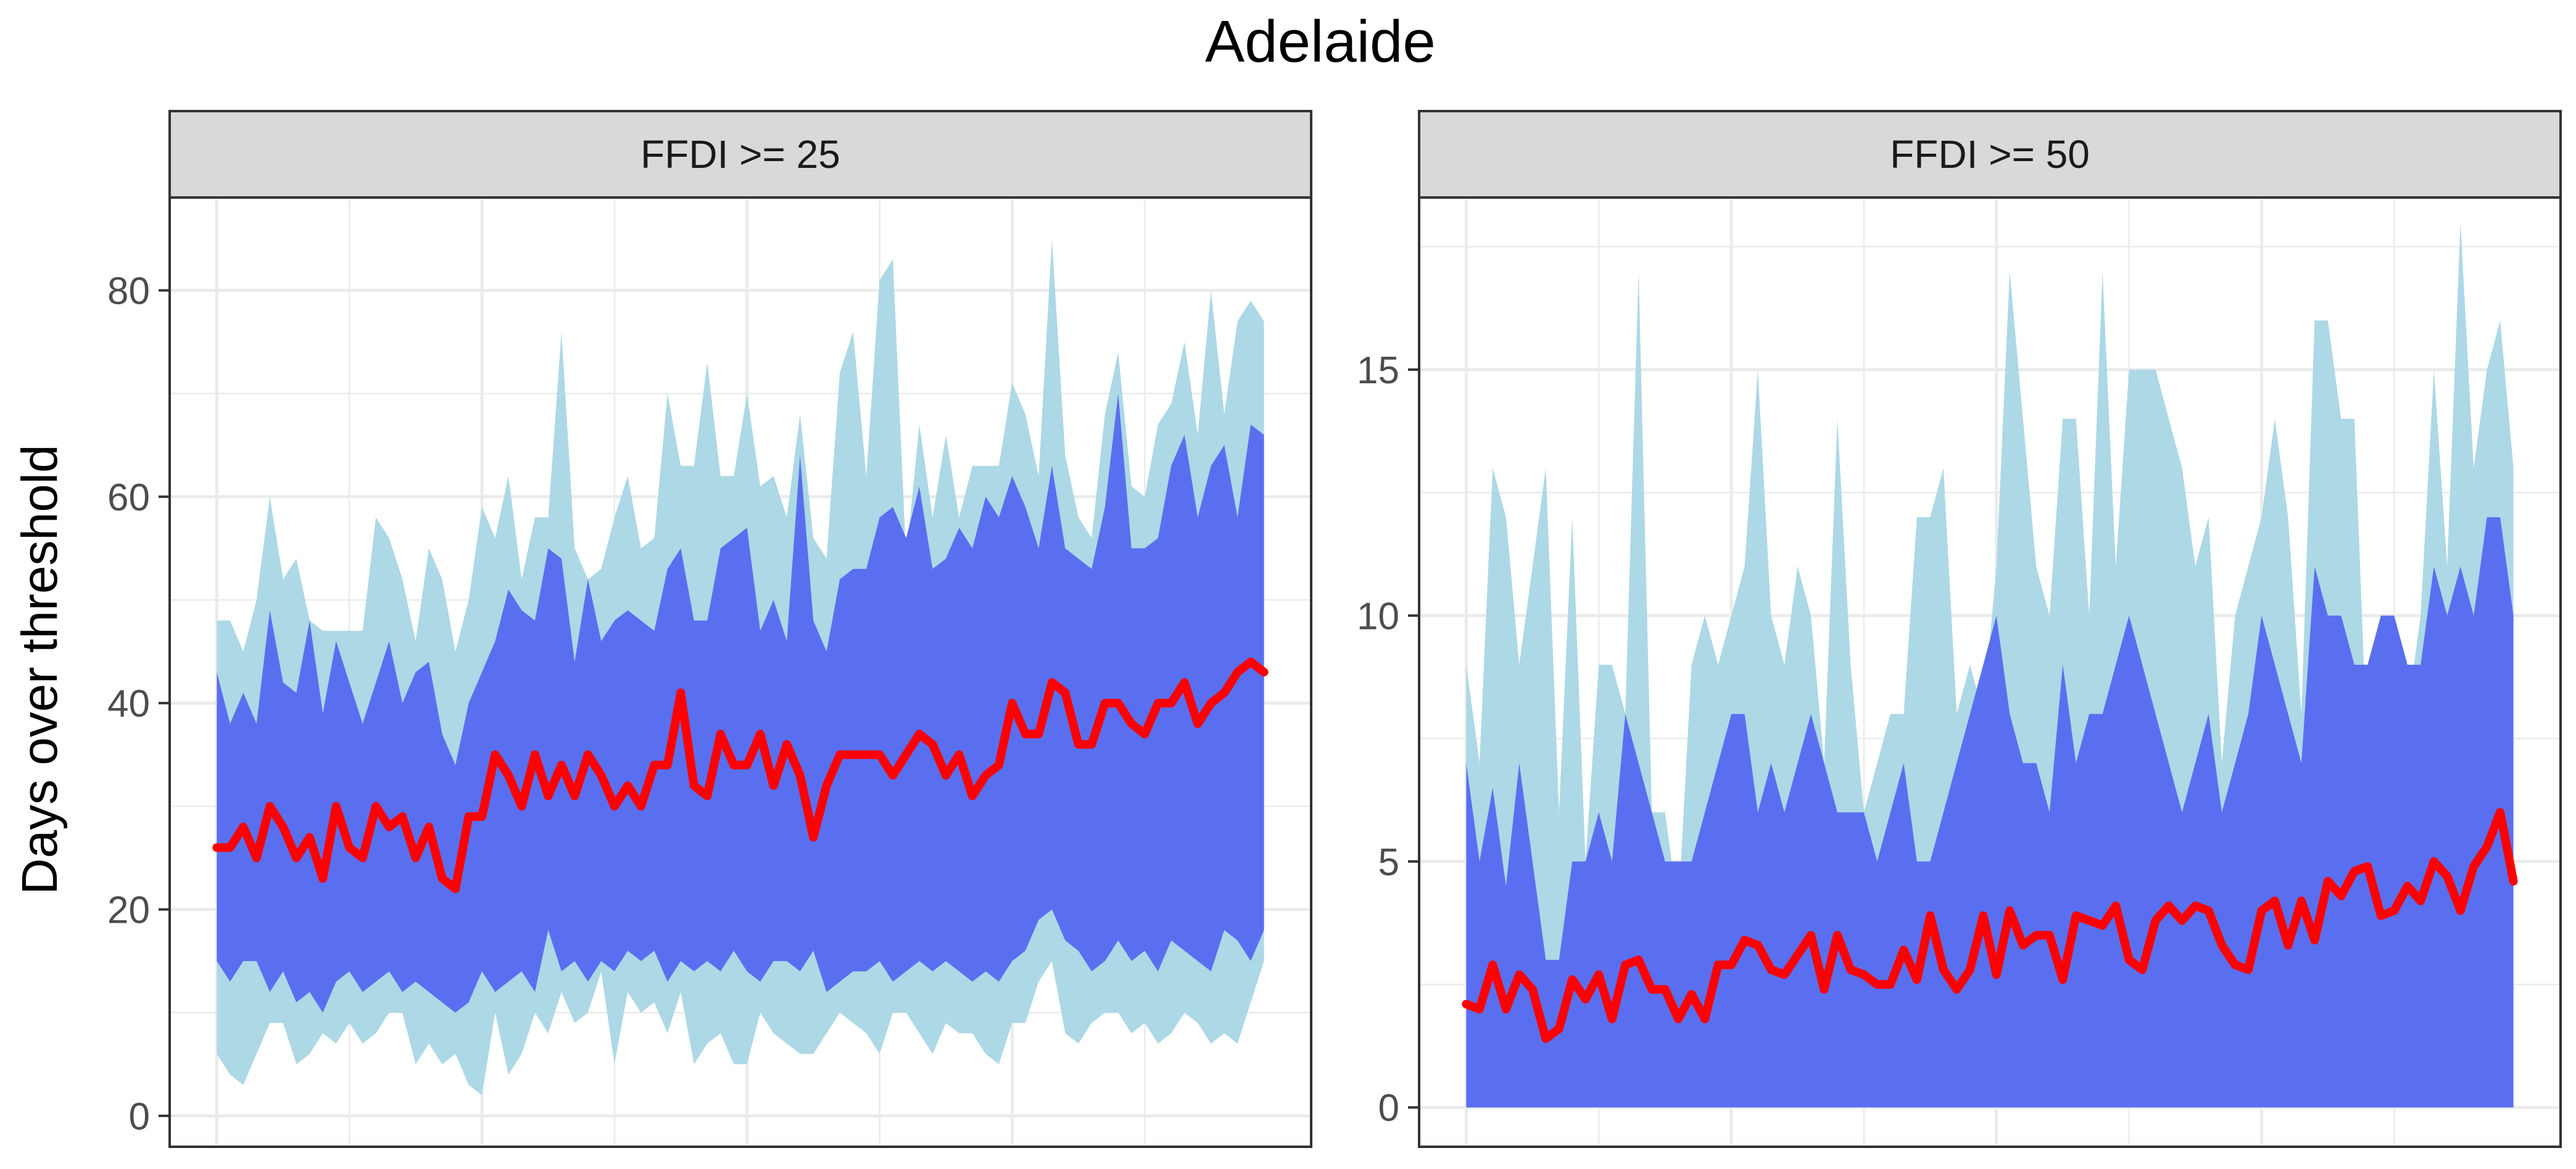  I want to click on y-tick-label: 10, so click(1378, 616).